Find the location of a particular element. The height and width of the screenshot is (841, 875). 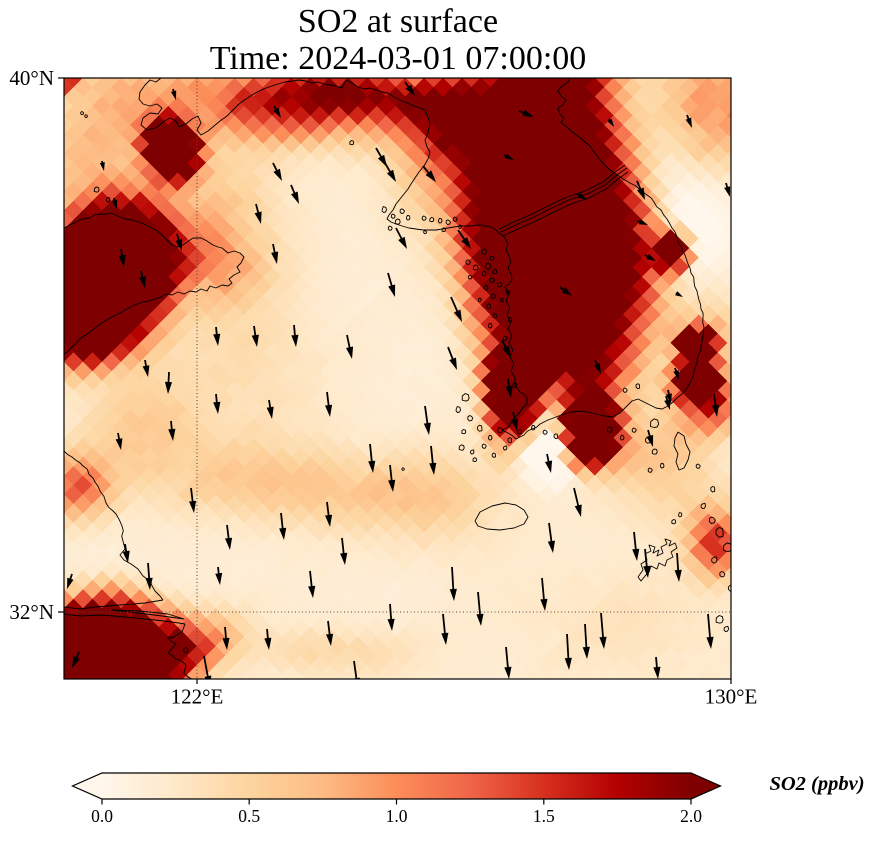

svg-text: 0.5 is located at coordinates (249, 816).